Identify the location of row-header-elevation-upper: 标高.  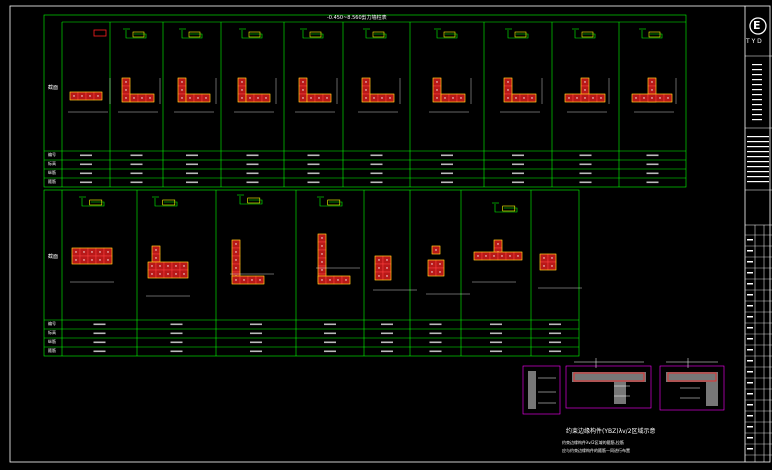
(52, 163).